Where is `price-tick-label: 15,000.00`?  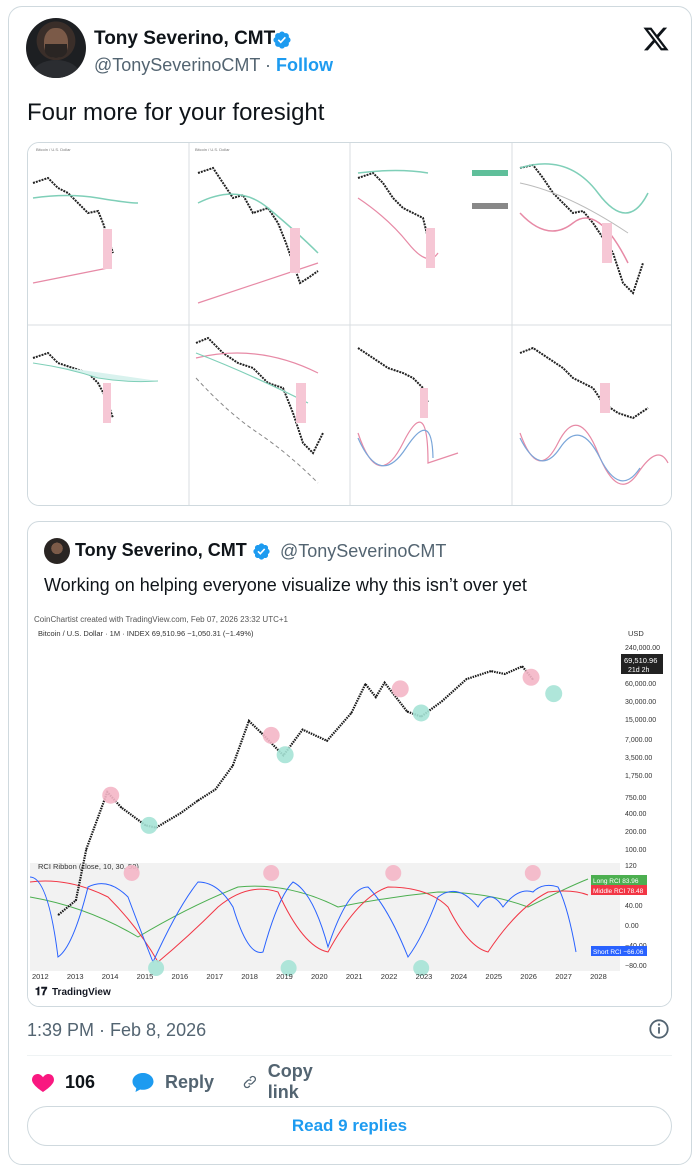 price-tick-label: 15,000.00 is located at coordinates (640, 720).